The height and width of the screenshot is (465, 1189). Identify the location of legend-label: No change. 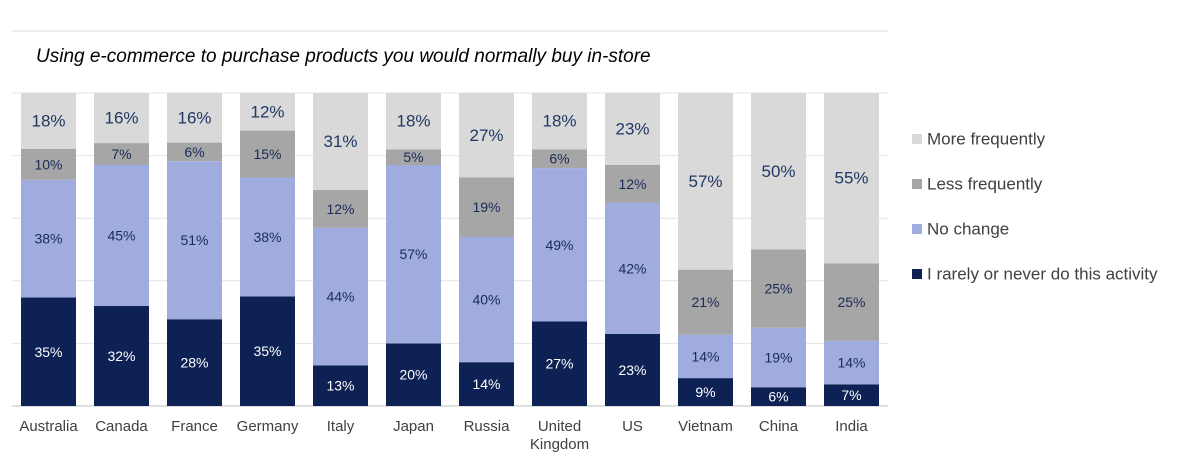
(968, 229).